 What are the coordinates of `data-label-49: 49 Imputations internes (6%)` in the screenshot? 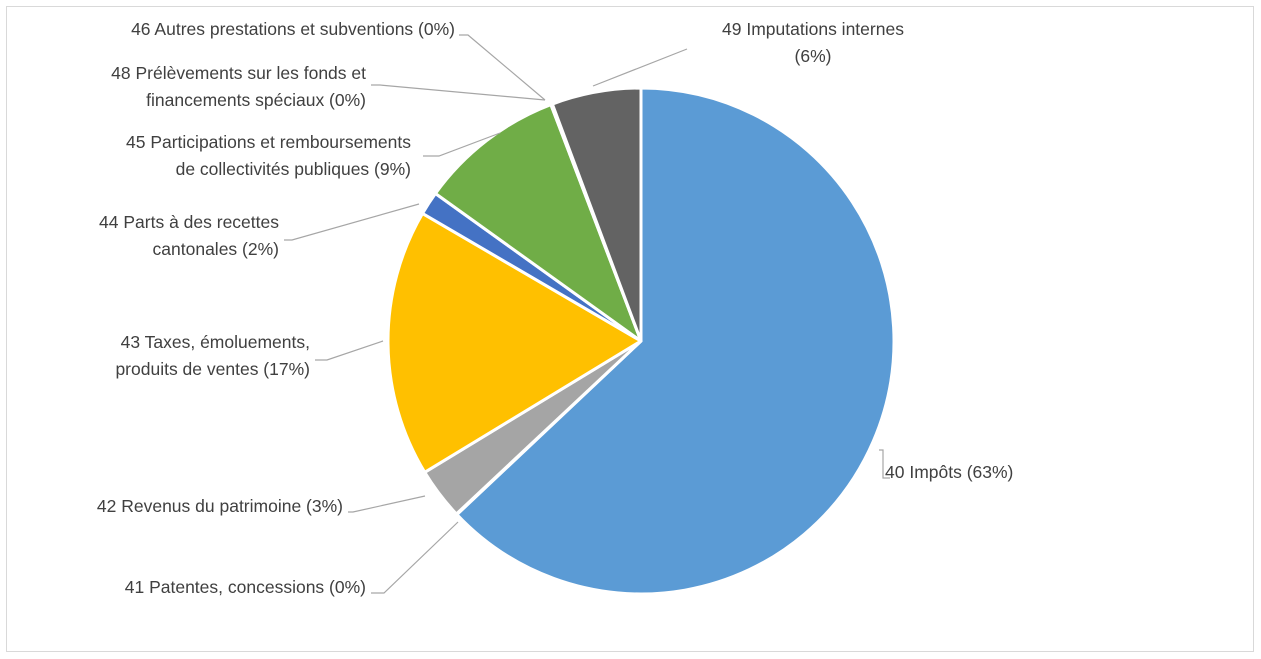 It's located at (813, 42).